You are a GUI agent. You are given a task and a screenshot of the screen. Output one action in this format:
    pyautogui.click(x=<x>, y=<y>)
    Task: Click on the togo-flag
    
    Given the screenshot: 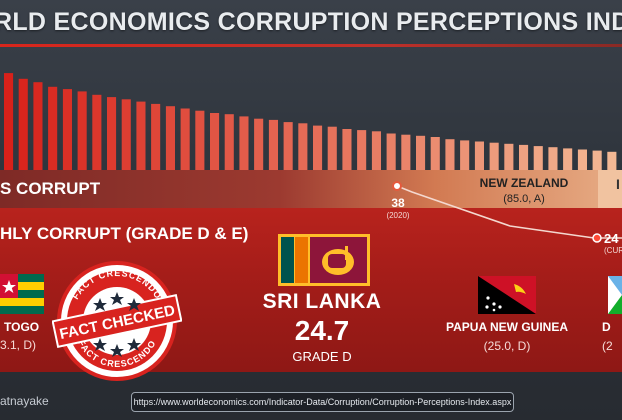 What is the action you would take?
    pyautogui.click(x=22, y=294)
    